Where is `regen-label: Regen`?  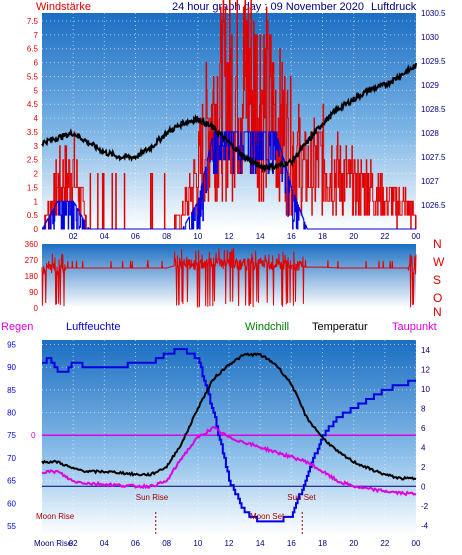 regen-label: Regen is located at coordinates (17, 327).